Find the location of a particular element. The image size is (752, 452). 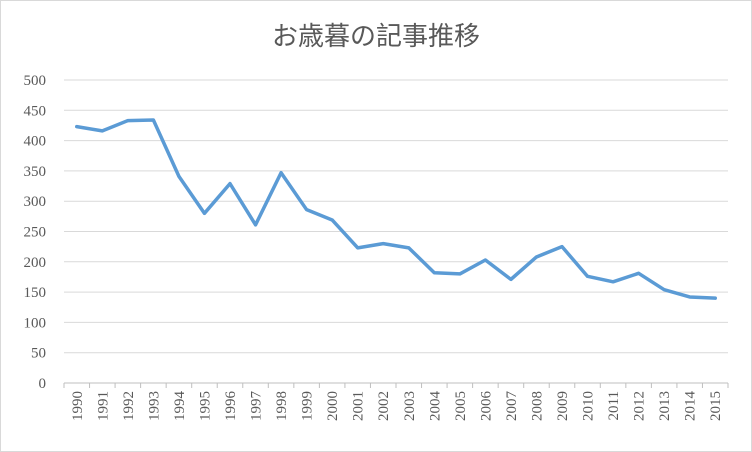

y-tick-label: 400 is located at coordinates (35, 142).